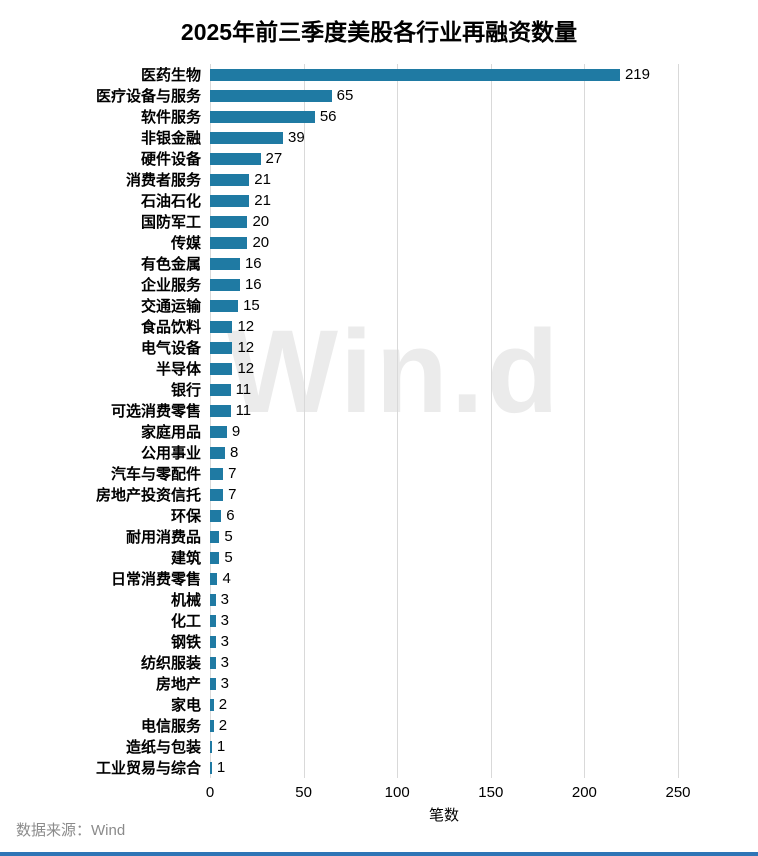 This screenshot has height=856, width=758. What do you see at coordinates (444, 221) in the screenshot?
I see `bar-track: 20` at bounding box center [444, 221].